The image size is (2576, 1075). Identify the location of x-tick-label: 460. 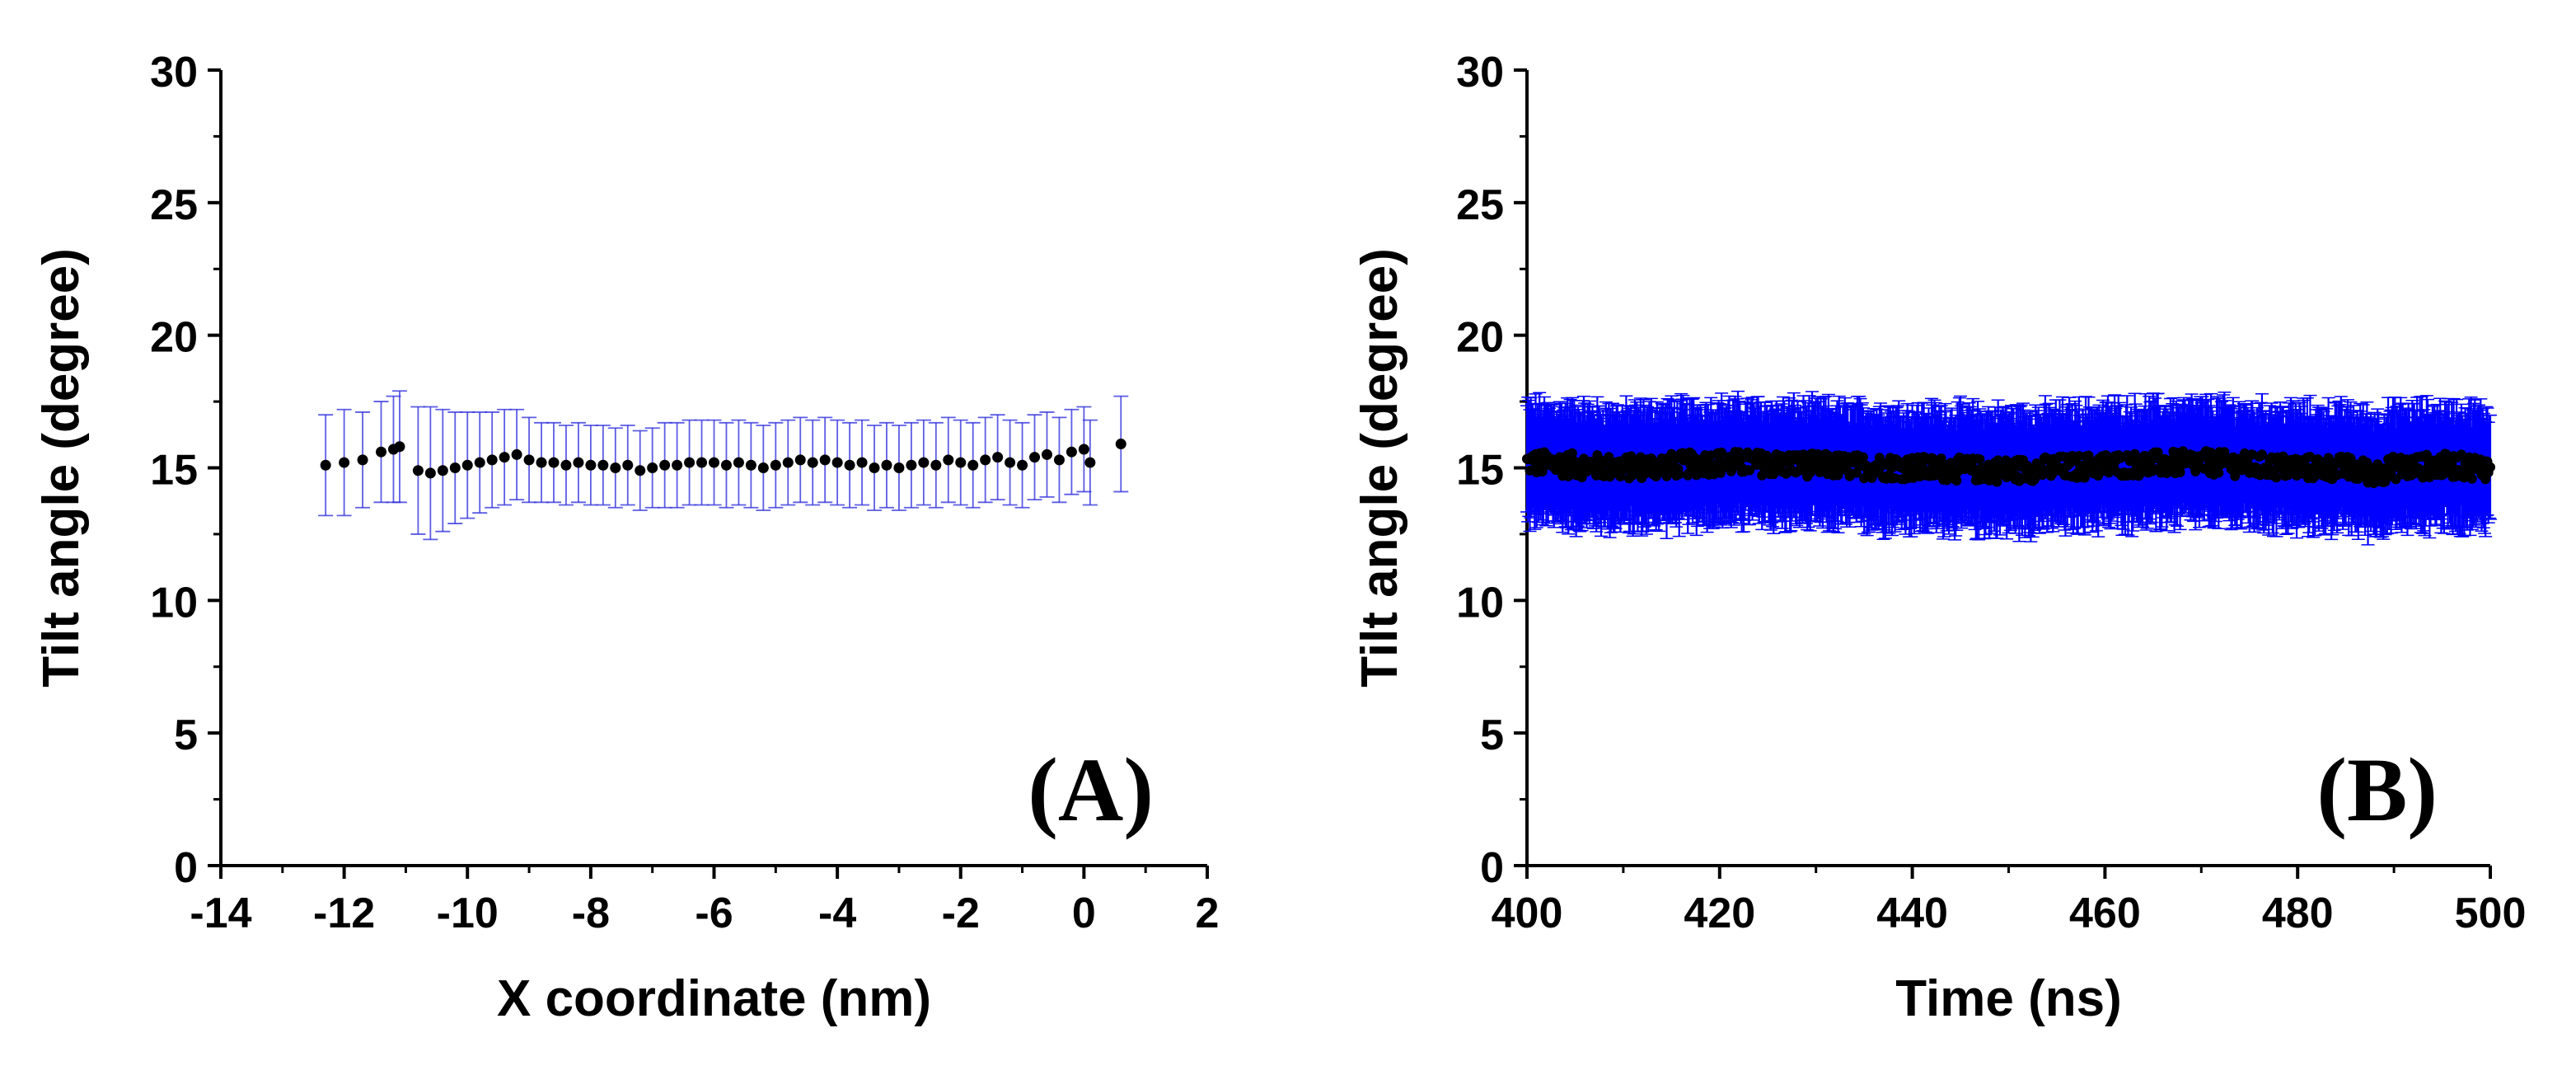
(2105, 913).